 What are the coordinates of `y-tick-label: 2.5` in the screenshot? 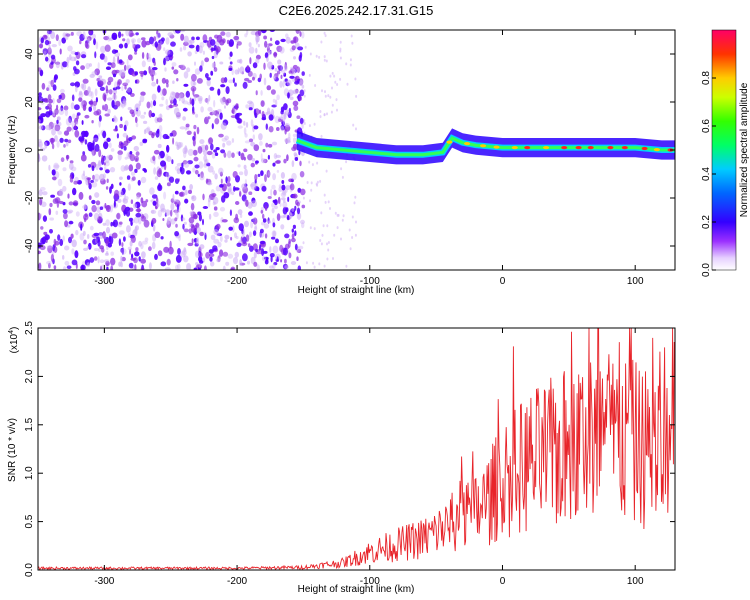 It's located at (29, 328).